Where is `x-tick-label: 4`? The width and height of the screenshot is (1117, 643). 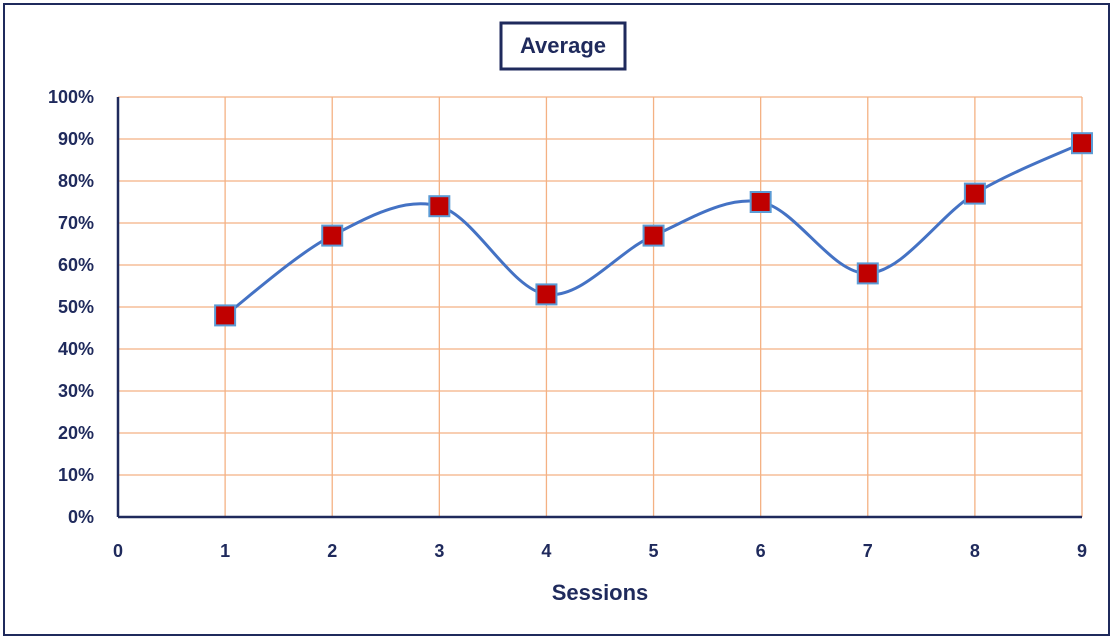
x-tick-label: 4 is located at coordinates (546, 551).